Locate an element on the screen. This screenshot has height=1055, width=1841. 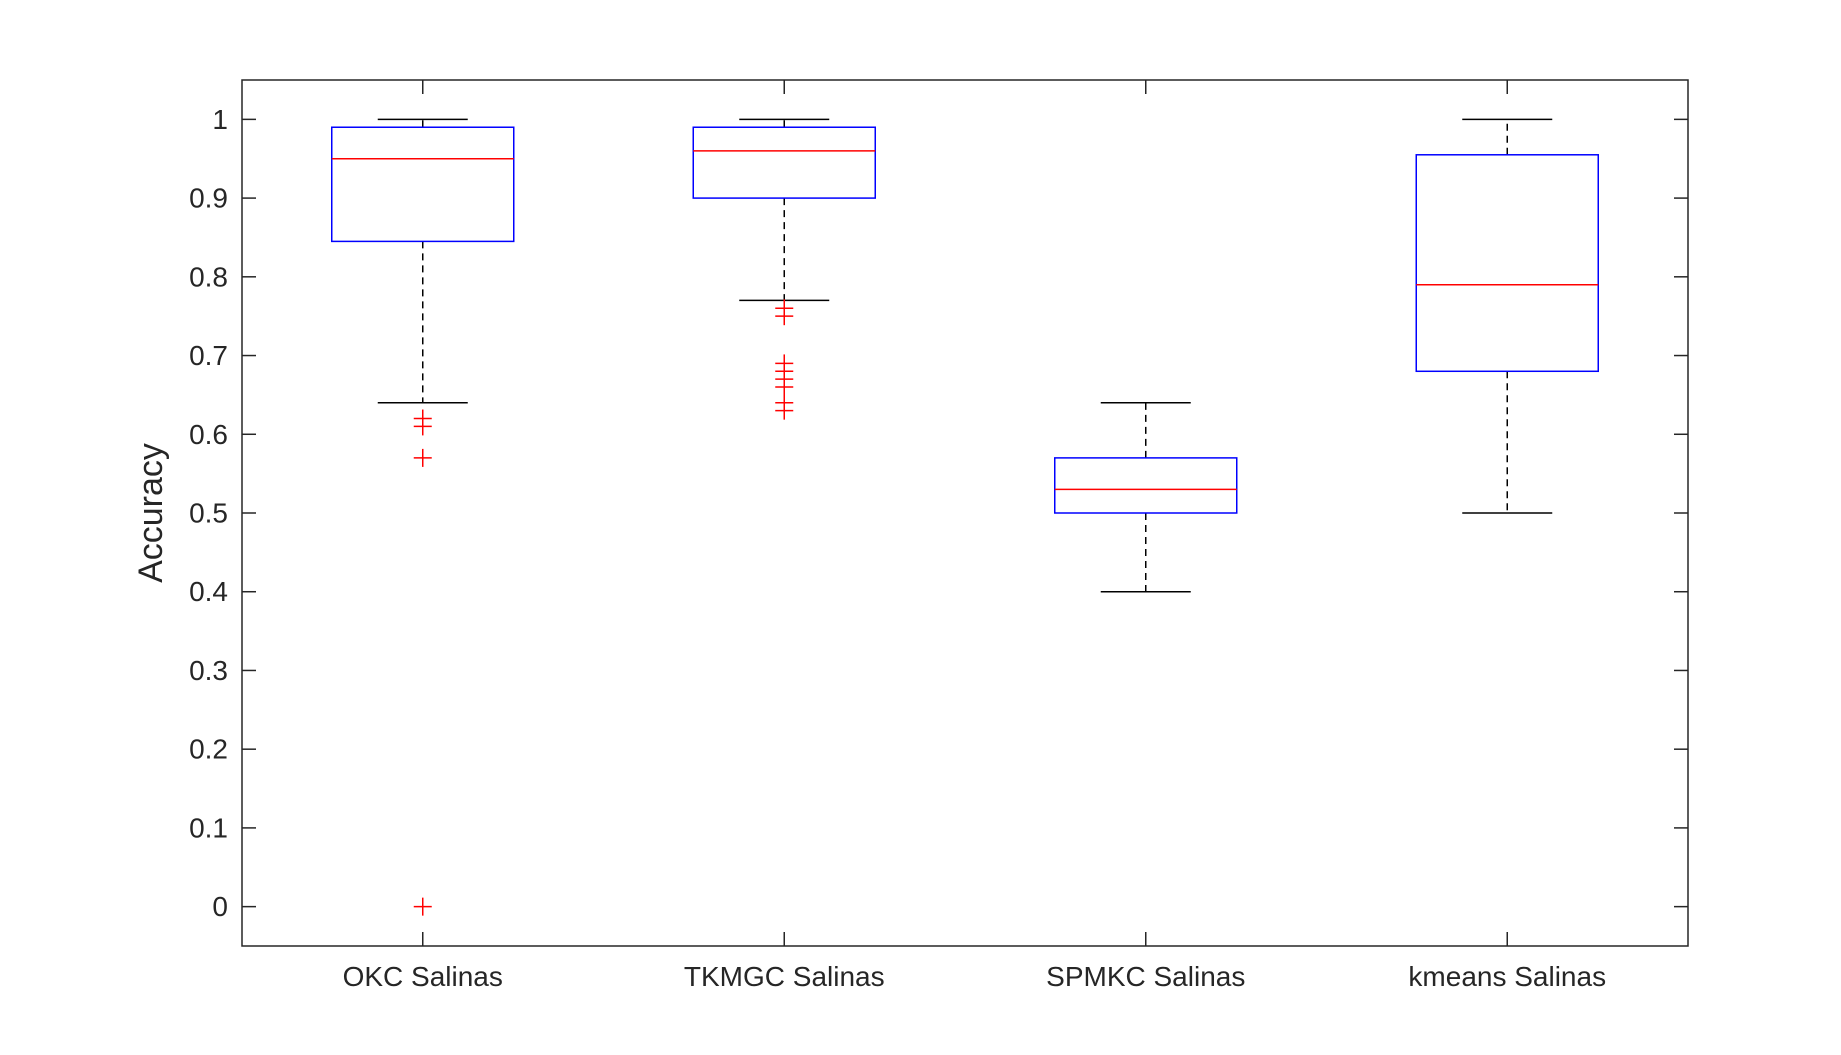
x-tick-label: OKC Salinas is located at coordinates (423, 976).